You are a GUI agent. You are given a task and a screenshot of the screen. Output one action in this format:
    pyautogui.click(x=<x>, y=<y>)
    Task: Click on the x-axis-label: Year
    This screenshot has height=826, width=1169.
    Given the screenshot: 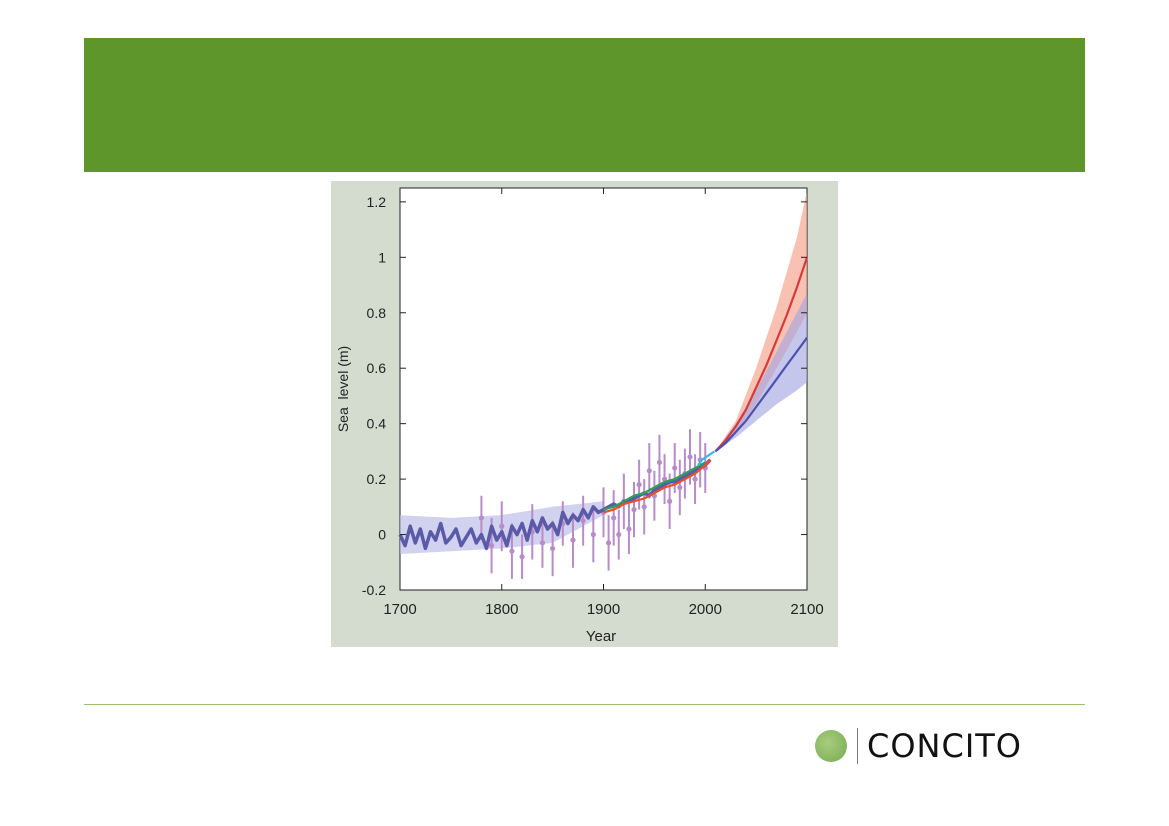 What is the action you would take?
    pyautogui.click(x=601, y=636)
    